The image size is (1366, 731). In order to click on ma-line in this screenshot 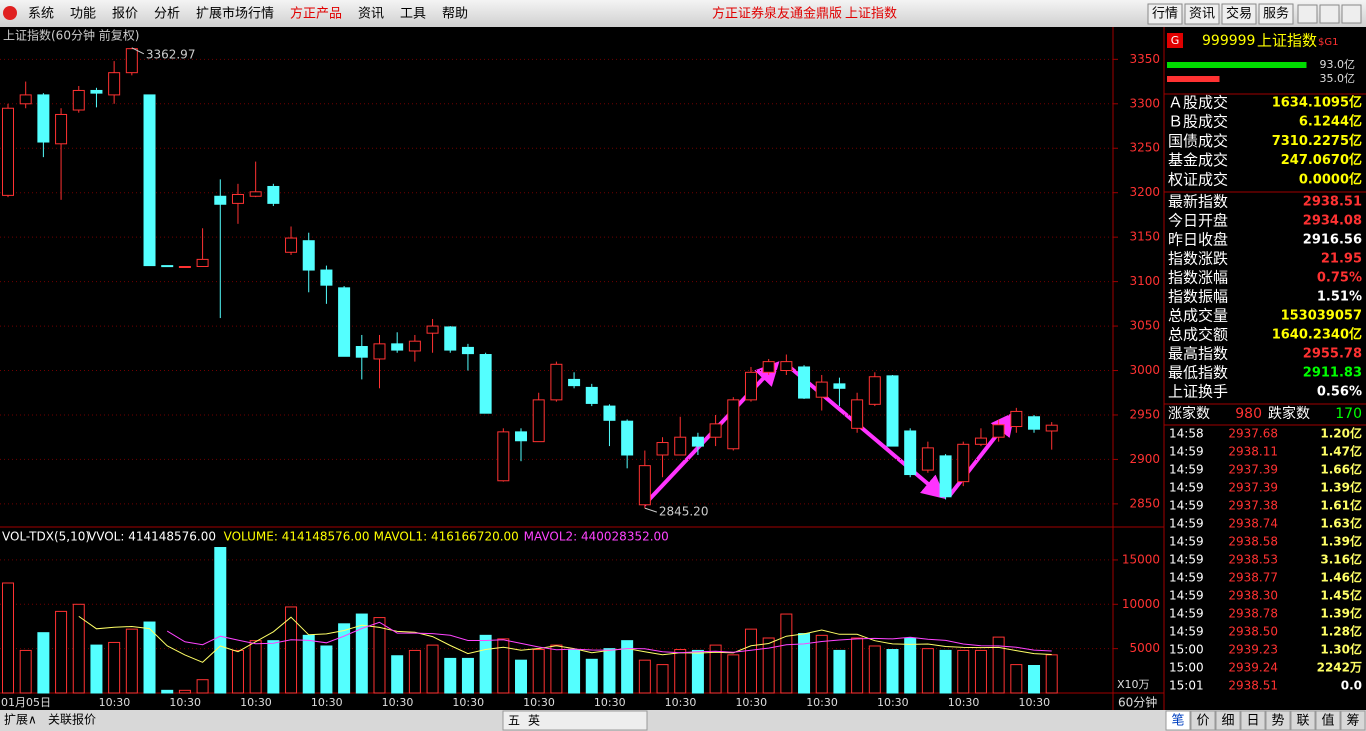, I will do `click(565, 639)`.